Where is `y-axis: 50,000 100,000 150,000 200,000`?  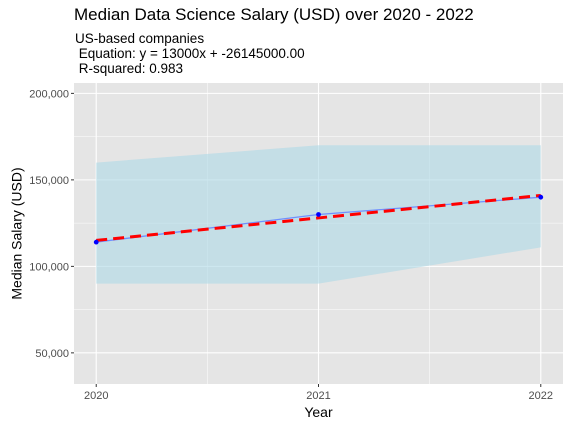
y-axis: 50,000 100,000 150,000 200,000 is located at coordinates (51, 224).